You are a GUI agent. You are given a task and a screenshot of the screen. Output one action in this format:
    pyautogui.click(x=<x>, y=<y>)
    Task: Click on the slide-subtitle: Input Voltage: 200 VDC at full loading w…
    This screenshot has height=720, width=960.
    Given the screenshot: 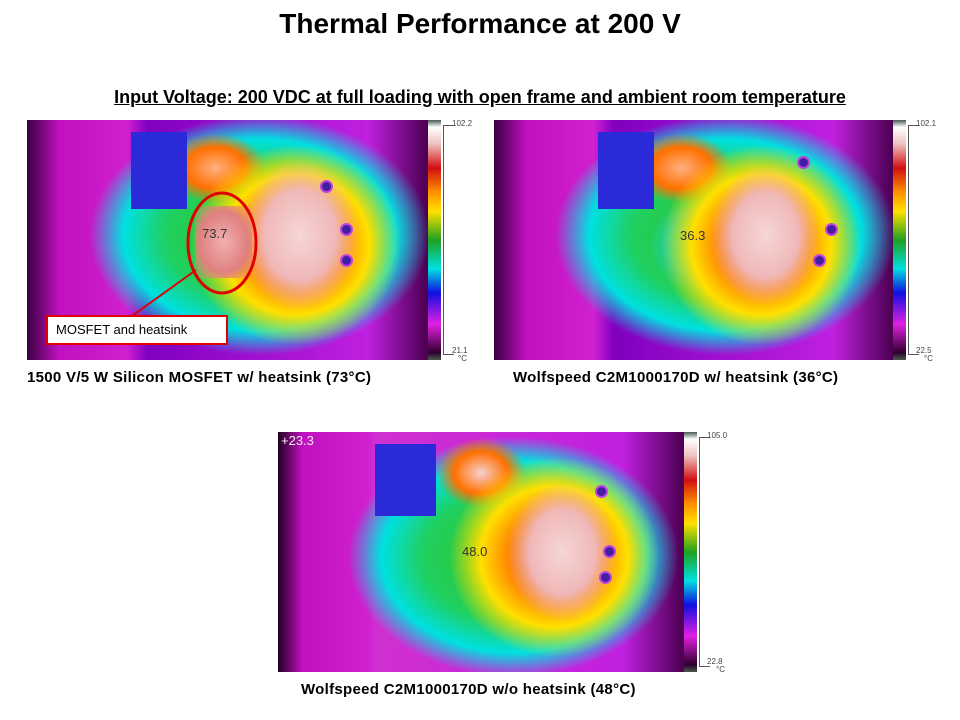 What is the action you would take?
    pyautogui.click(x=480, y=97)
    